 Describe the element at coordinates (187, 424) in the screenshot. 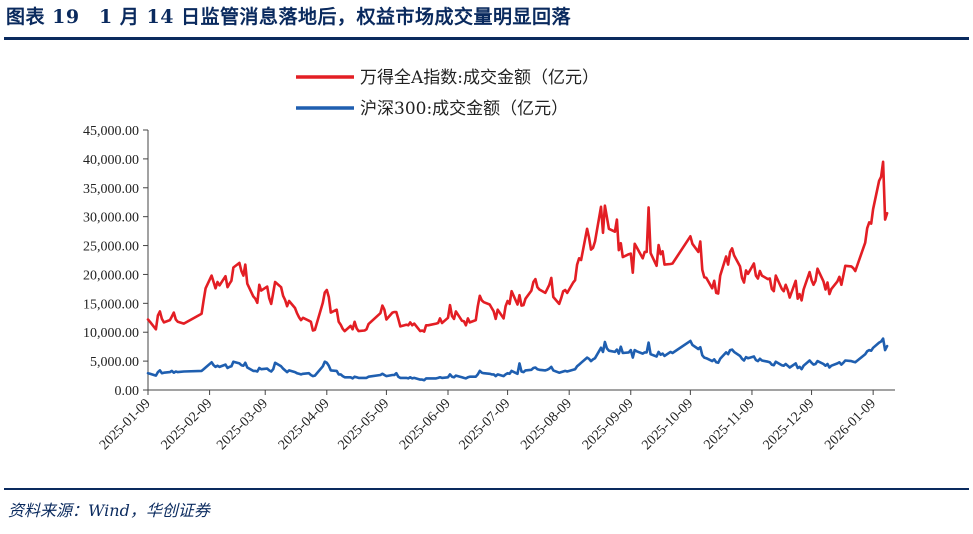

I see `x-tick-label: 2025-02-09` at that location.